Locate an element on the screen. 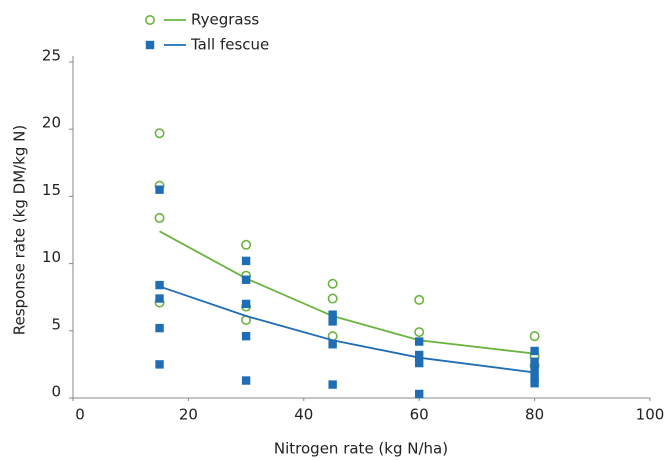  y-tick-label: 5 is located at coordinates (56, 324).